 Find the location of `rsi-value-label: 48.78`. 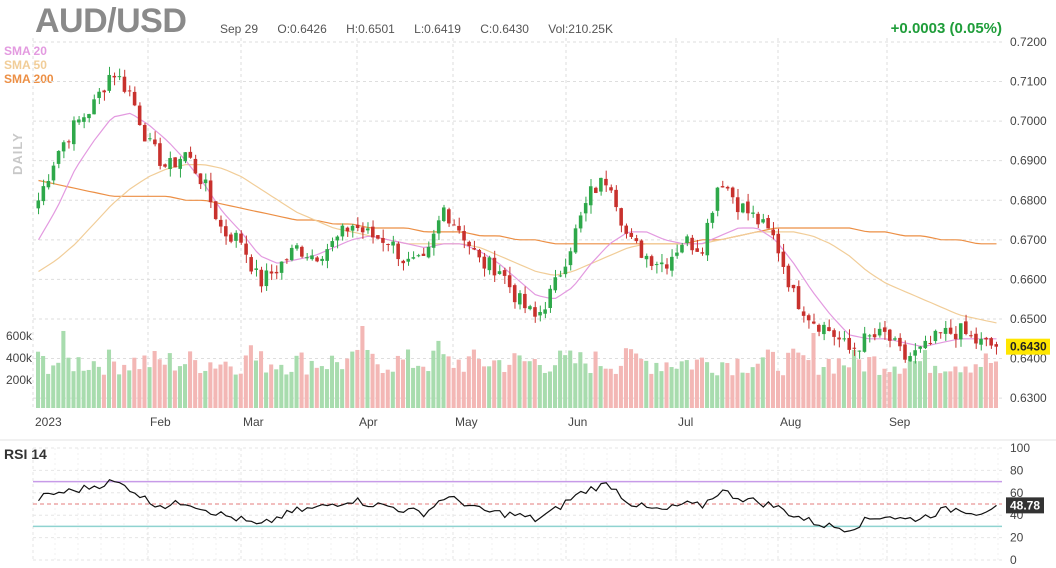

rsi-value-label: 48.78 is located at coordinates (1025, 505).